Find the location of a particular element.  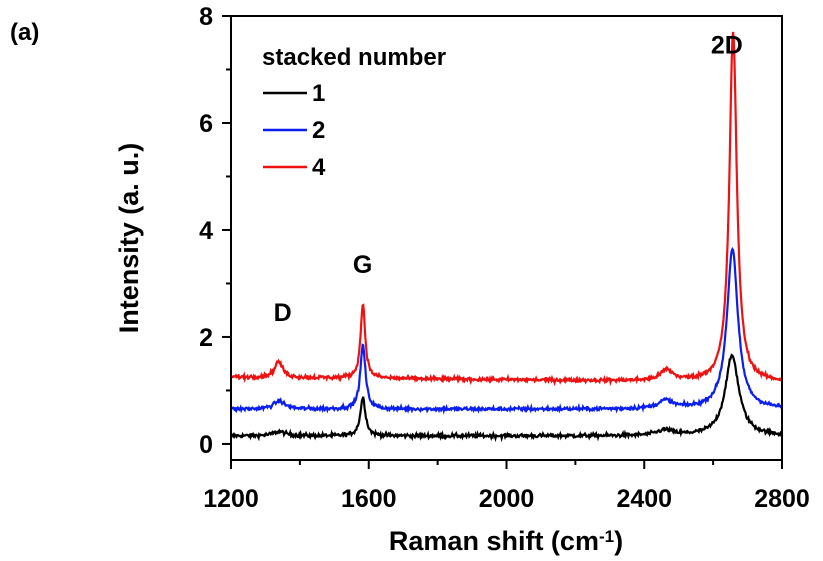

x-axis-title-superscript: -1 is located at coordinates (606, 536).